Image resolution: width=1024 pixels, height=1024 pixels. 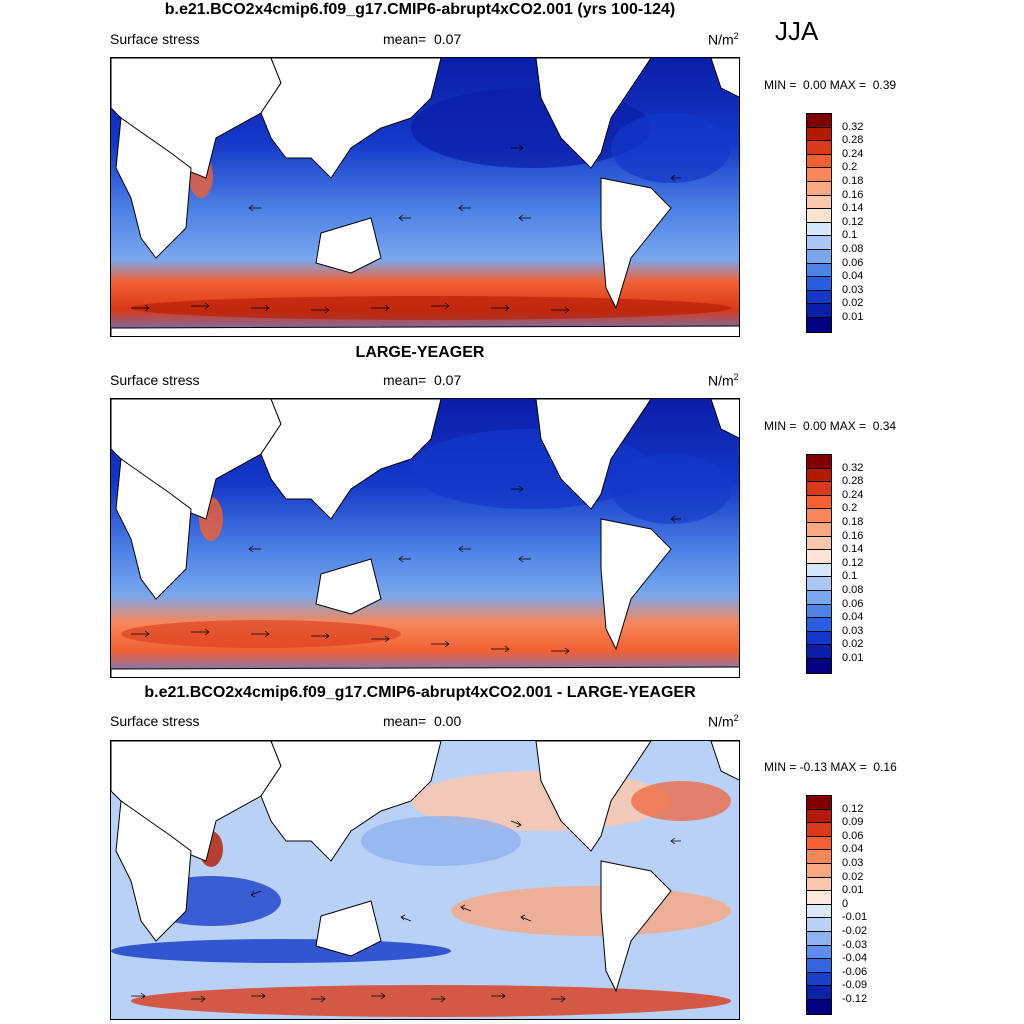 I want to click on panel-2-mean-value: 0.07, so click(x=447, y=380).